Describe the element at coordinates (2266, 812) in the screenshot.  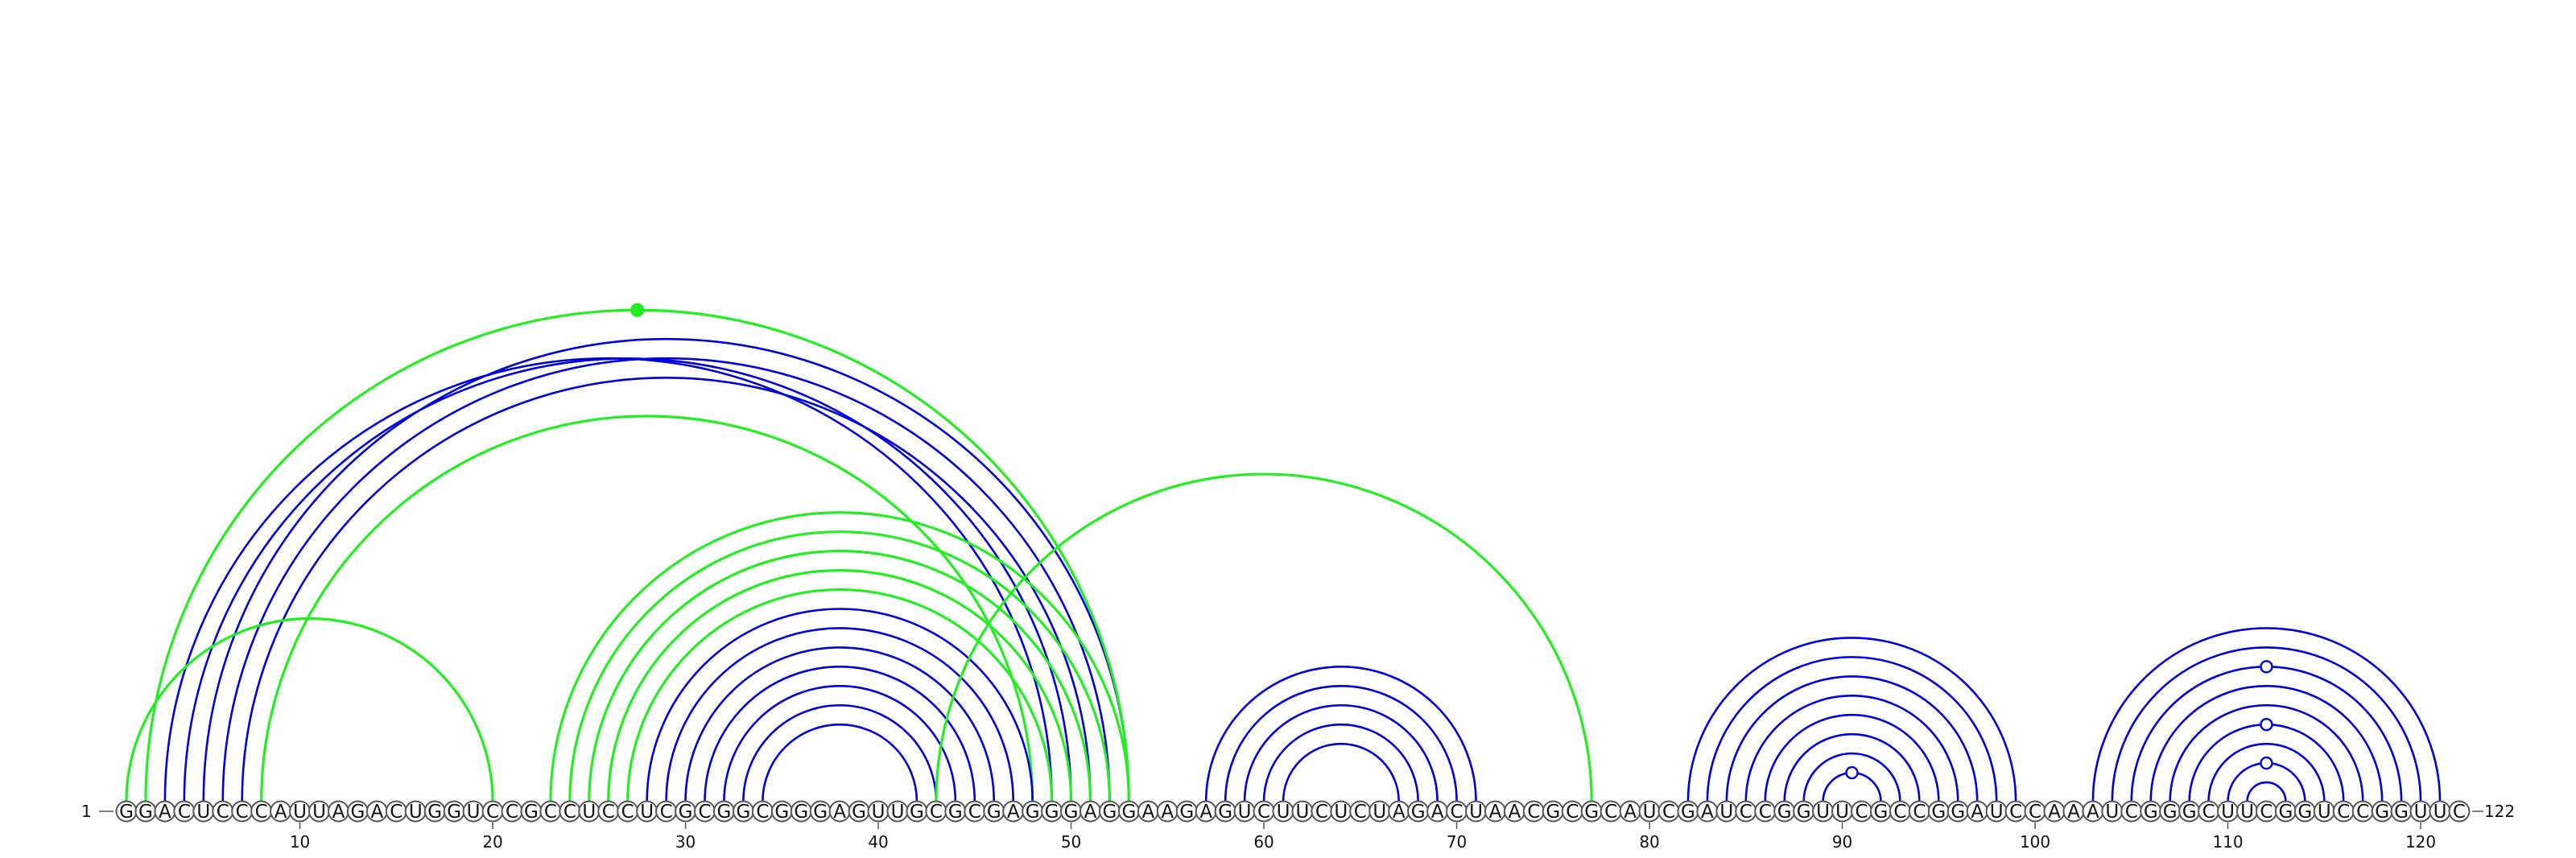
I see `nucleotide-112: C` at that location.